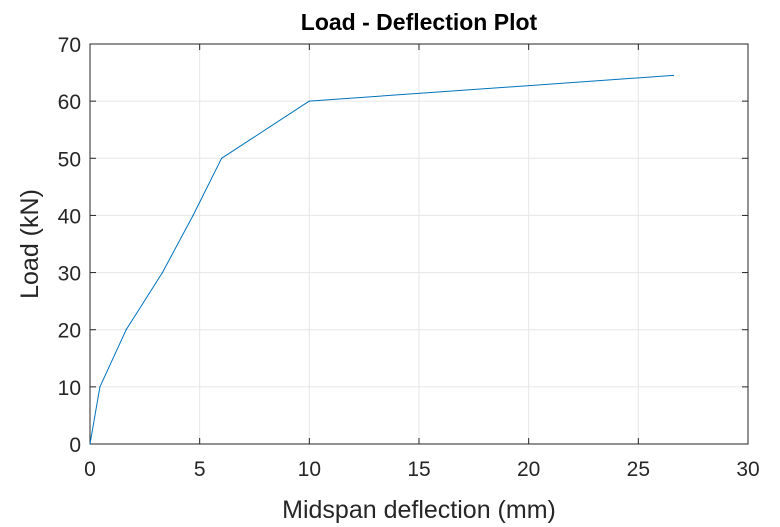 The image size is (780, 527). Describe the element at coordinates (69, 159) in the screenshot. I see `y-tick-label: 50` at that location.